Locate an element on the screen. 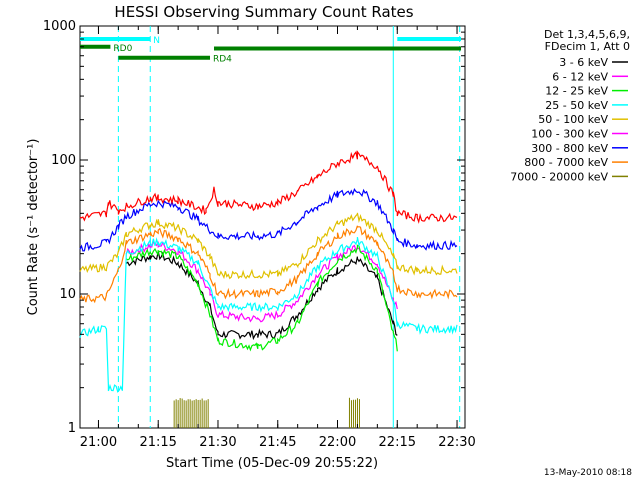 This screenshot has height=480, width=640. x-tick-label-3: 21:45 is located at coordinates (277, 442).